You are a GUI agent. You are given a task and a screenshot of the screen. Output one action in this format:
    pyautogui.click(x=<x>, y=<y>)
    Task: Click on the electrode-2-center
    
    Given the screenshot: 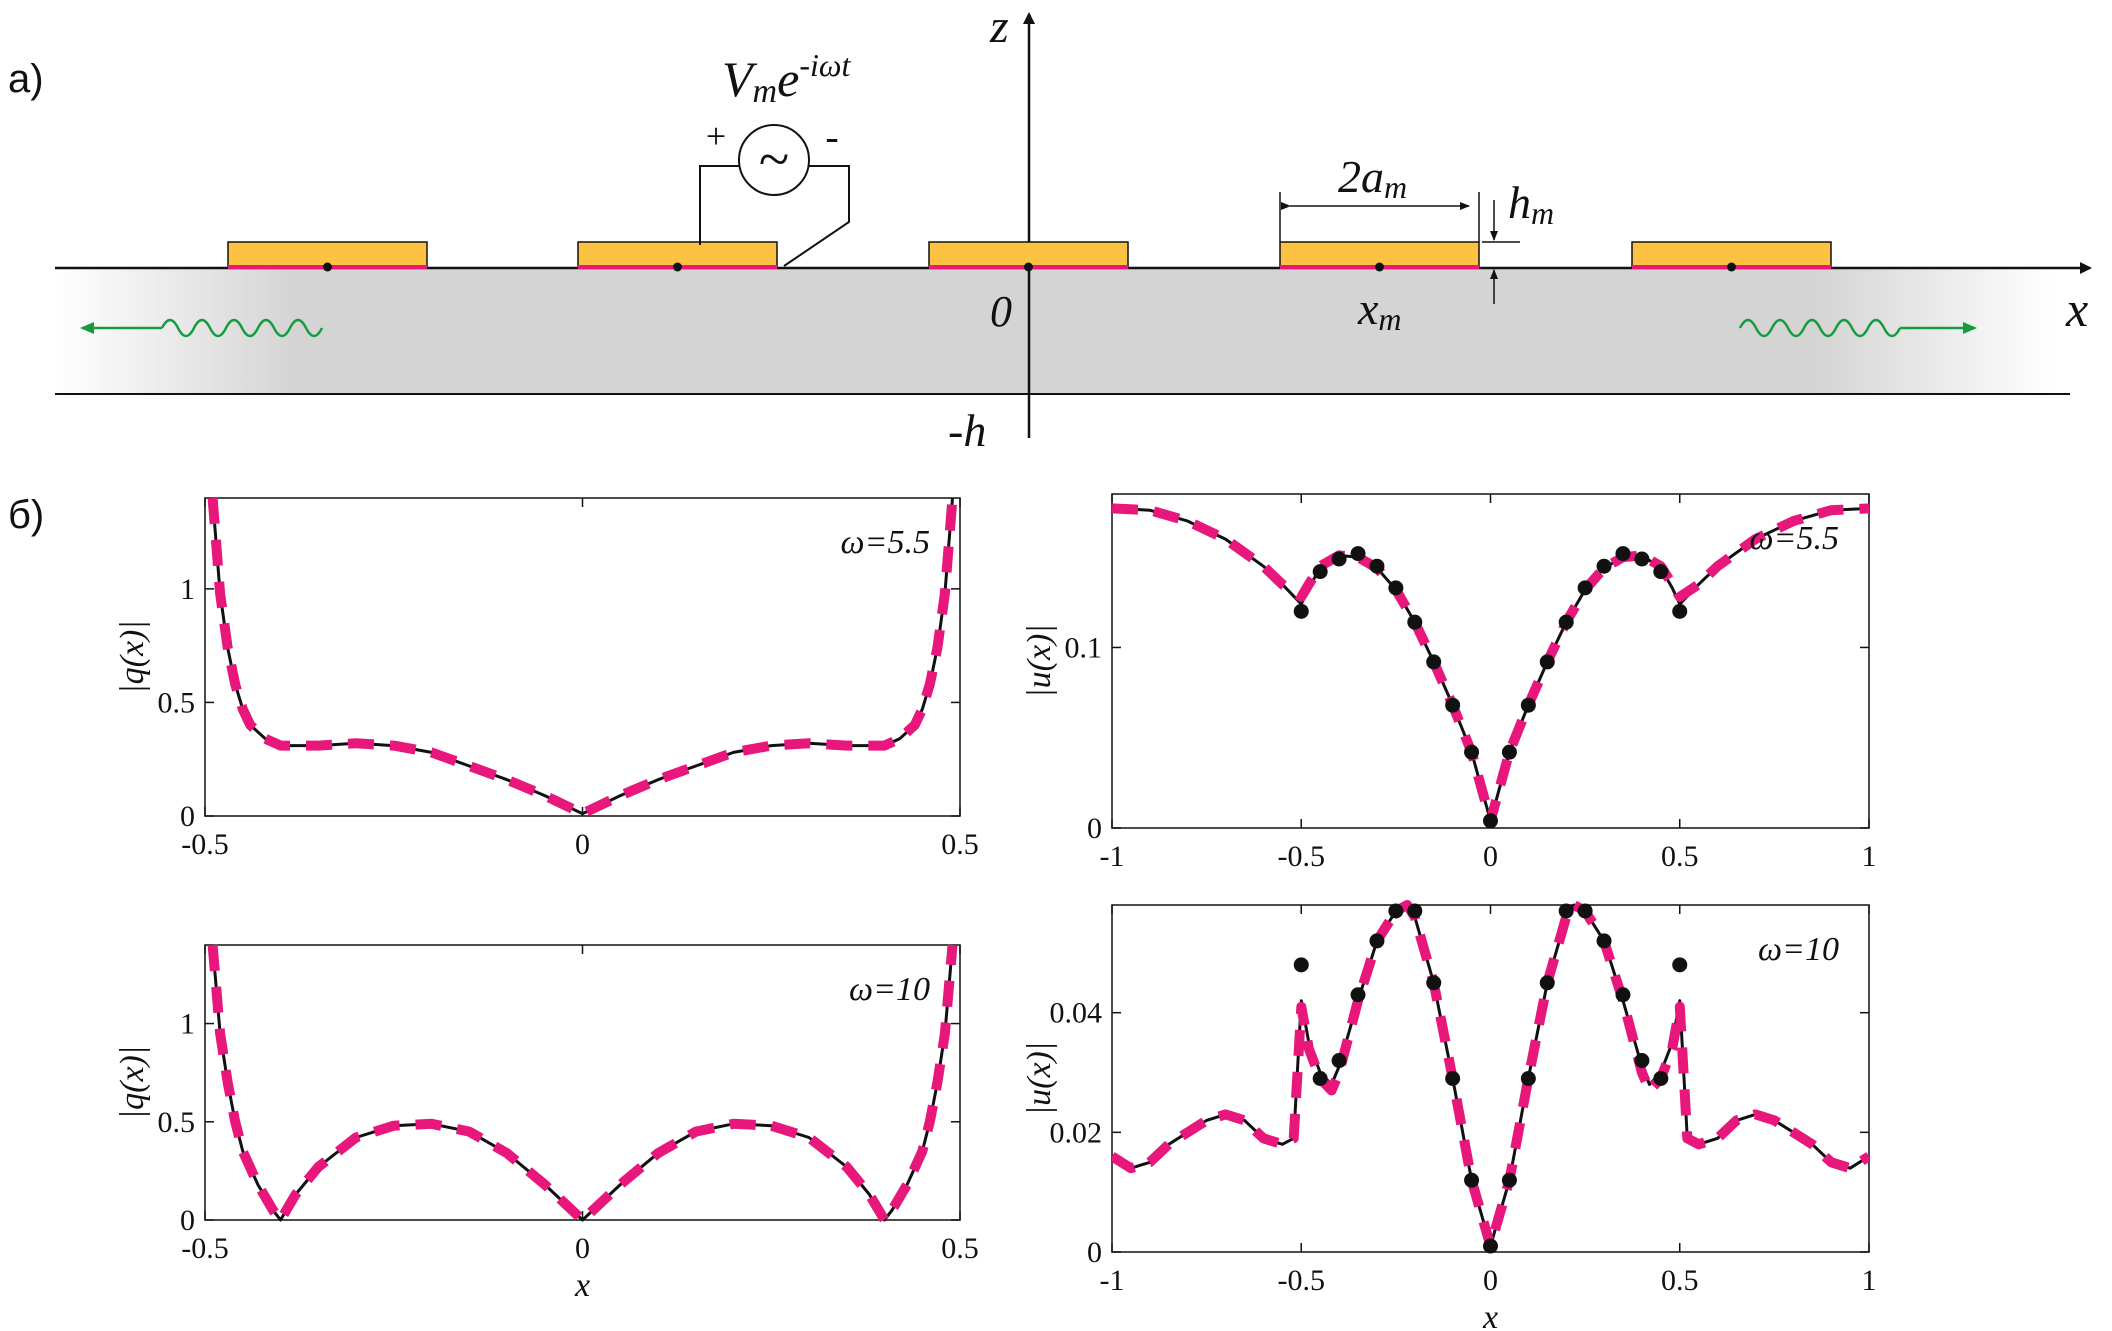 What is the action you would take?
    pyautogui.click(x=677, y=267)
    